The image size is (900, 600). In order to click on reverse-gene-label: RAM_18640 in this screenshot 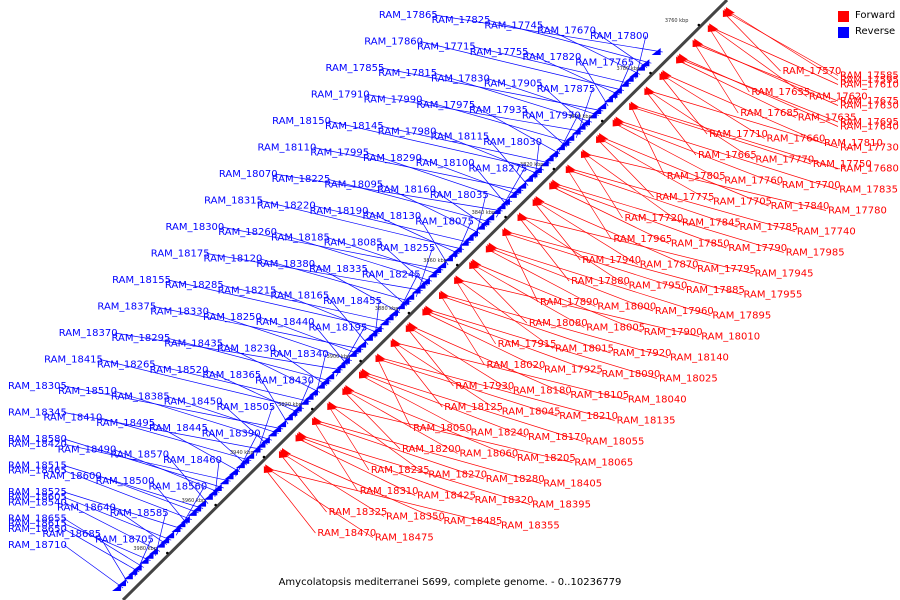, I will do `click(86, 508)`.